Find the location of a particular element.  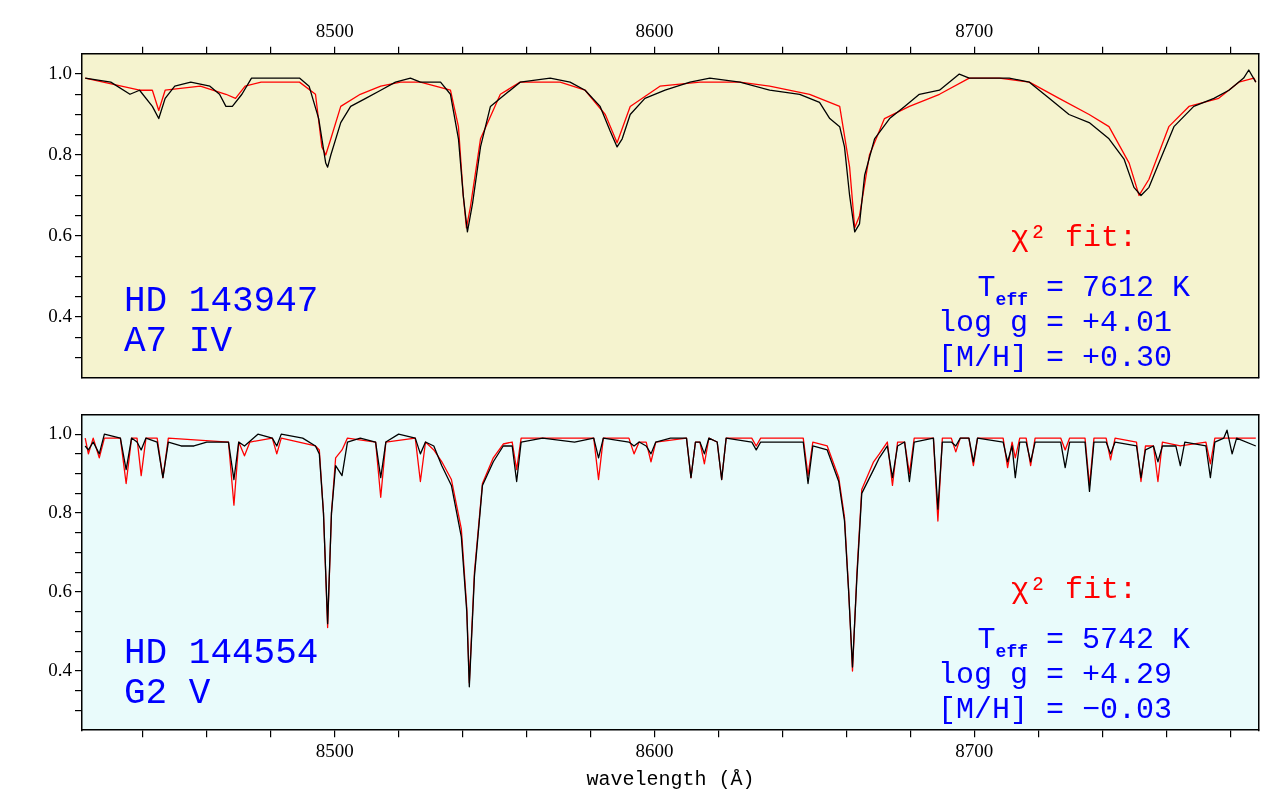

annotation: log g = +4.01 is located at coordinates (1055, 322).